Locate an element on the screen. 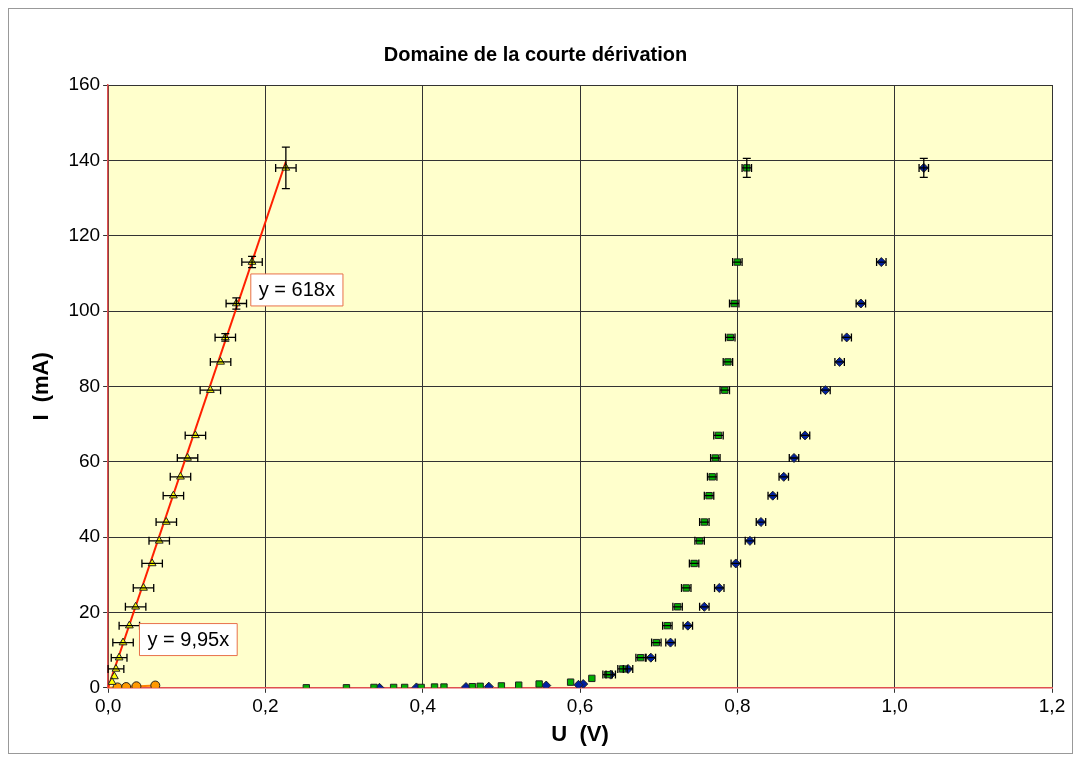  x-tick-label: 0,8 is located at coordinates (737, 706).